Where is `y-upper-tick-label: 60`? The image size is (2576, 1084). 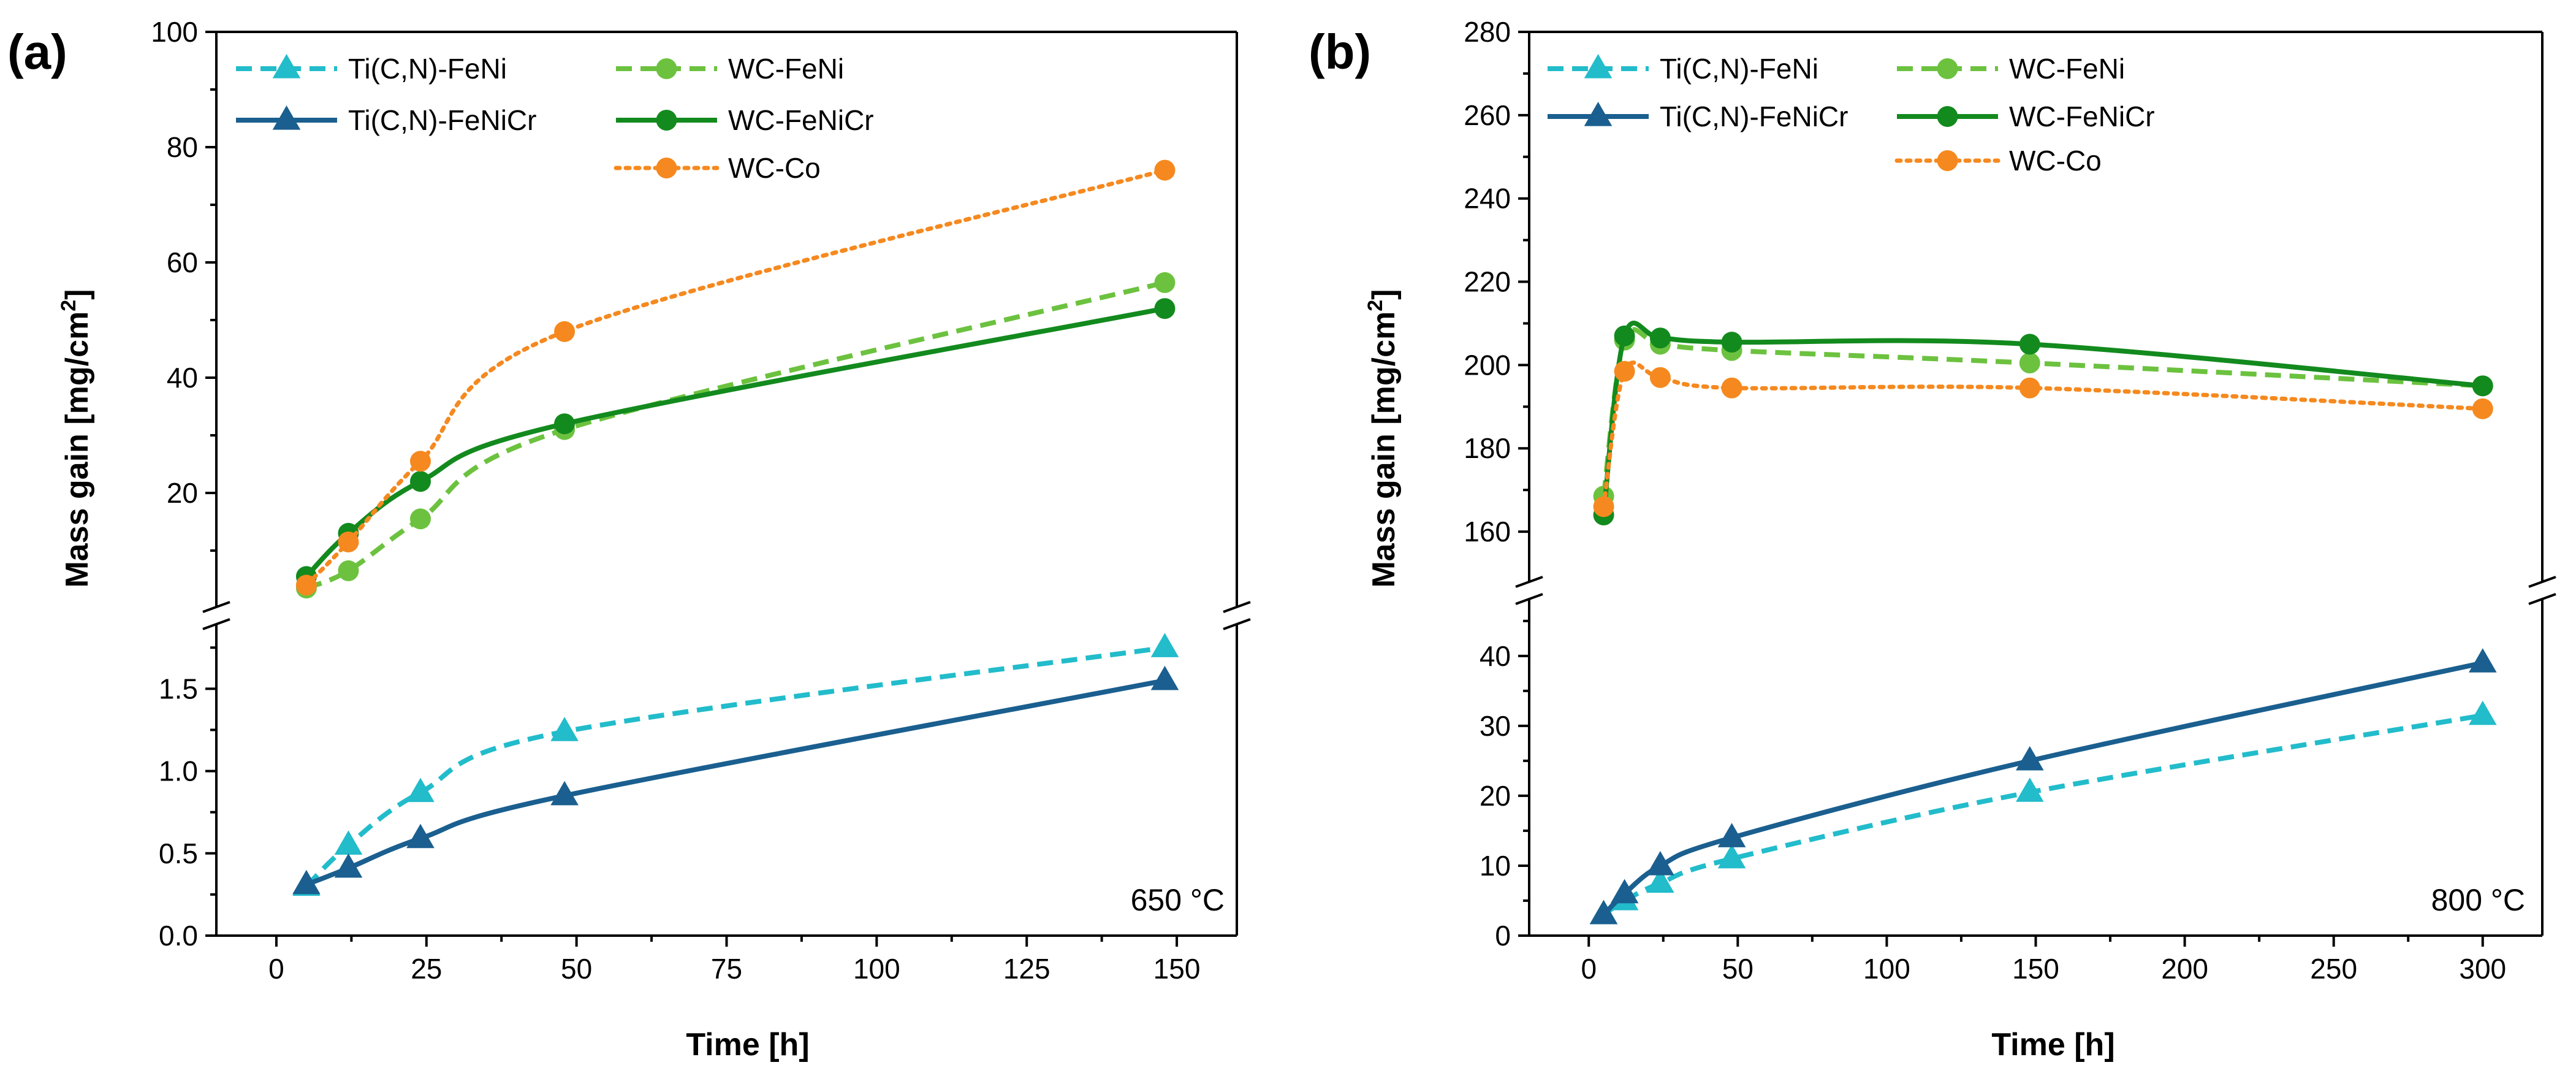
y-upper-tick-label: 60 is located at coordinates (182, 262).